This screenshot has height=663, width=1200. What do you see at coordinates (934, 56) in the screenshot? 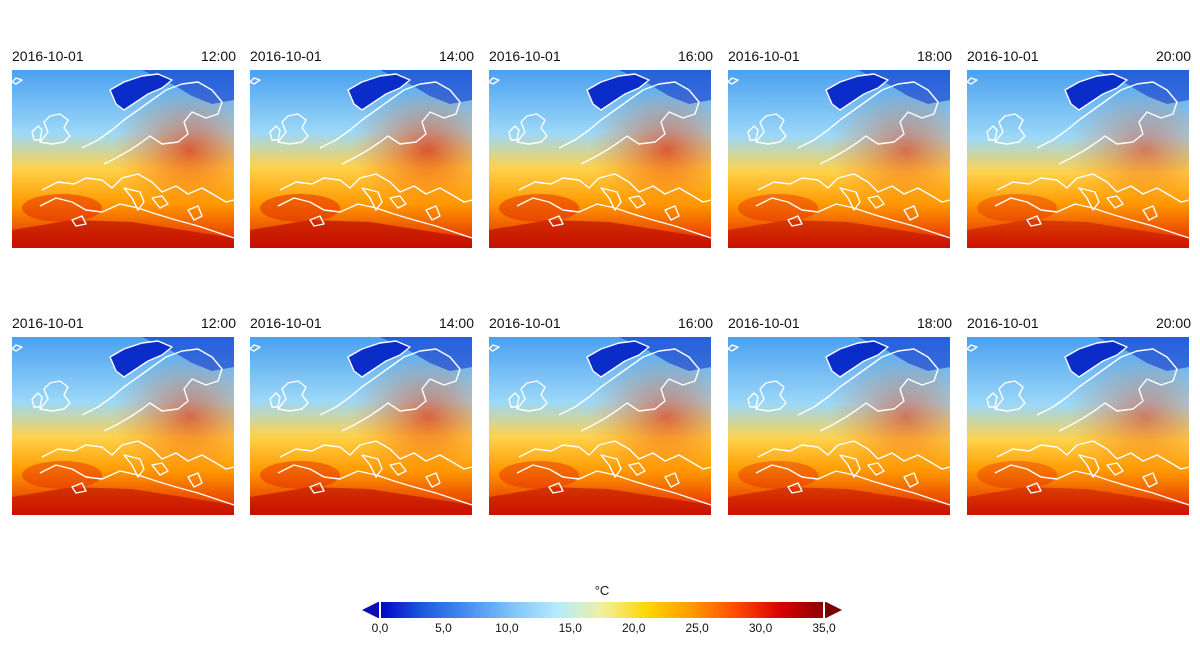
I see `panel-time: 18:00` at bounding box center [934, 56].